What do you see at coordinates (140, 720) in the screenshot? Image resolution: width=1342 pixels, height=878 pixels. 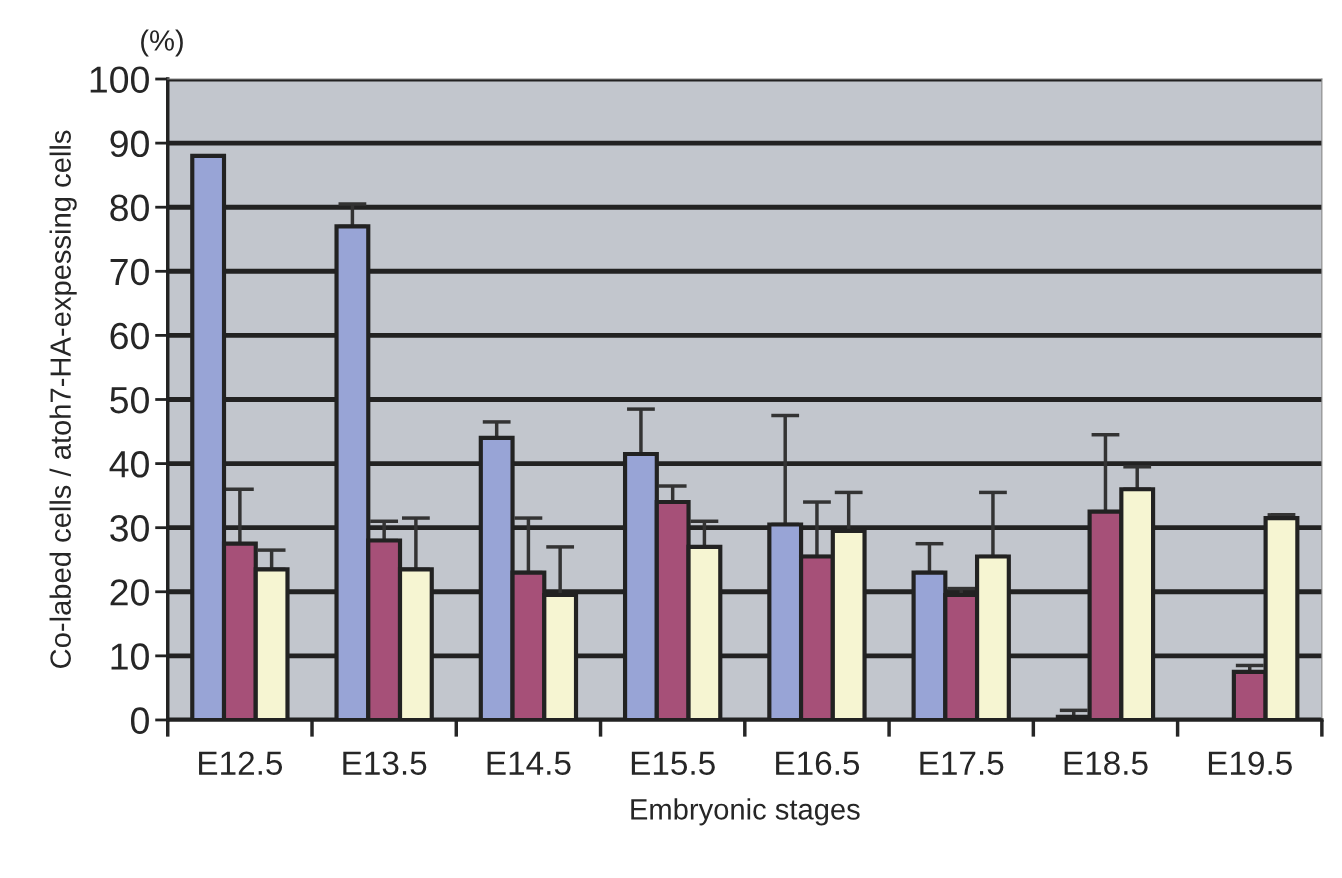 I see `y-tick-label: 0` at bounding box center [140, 720].